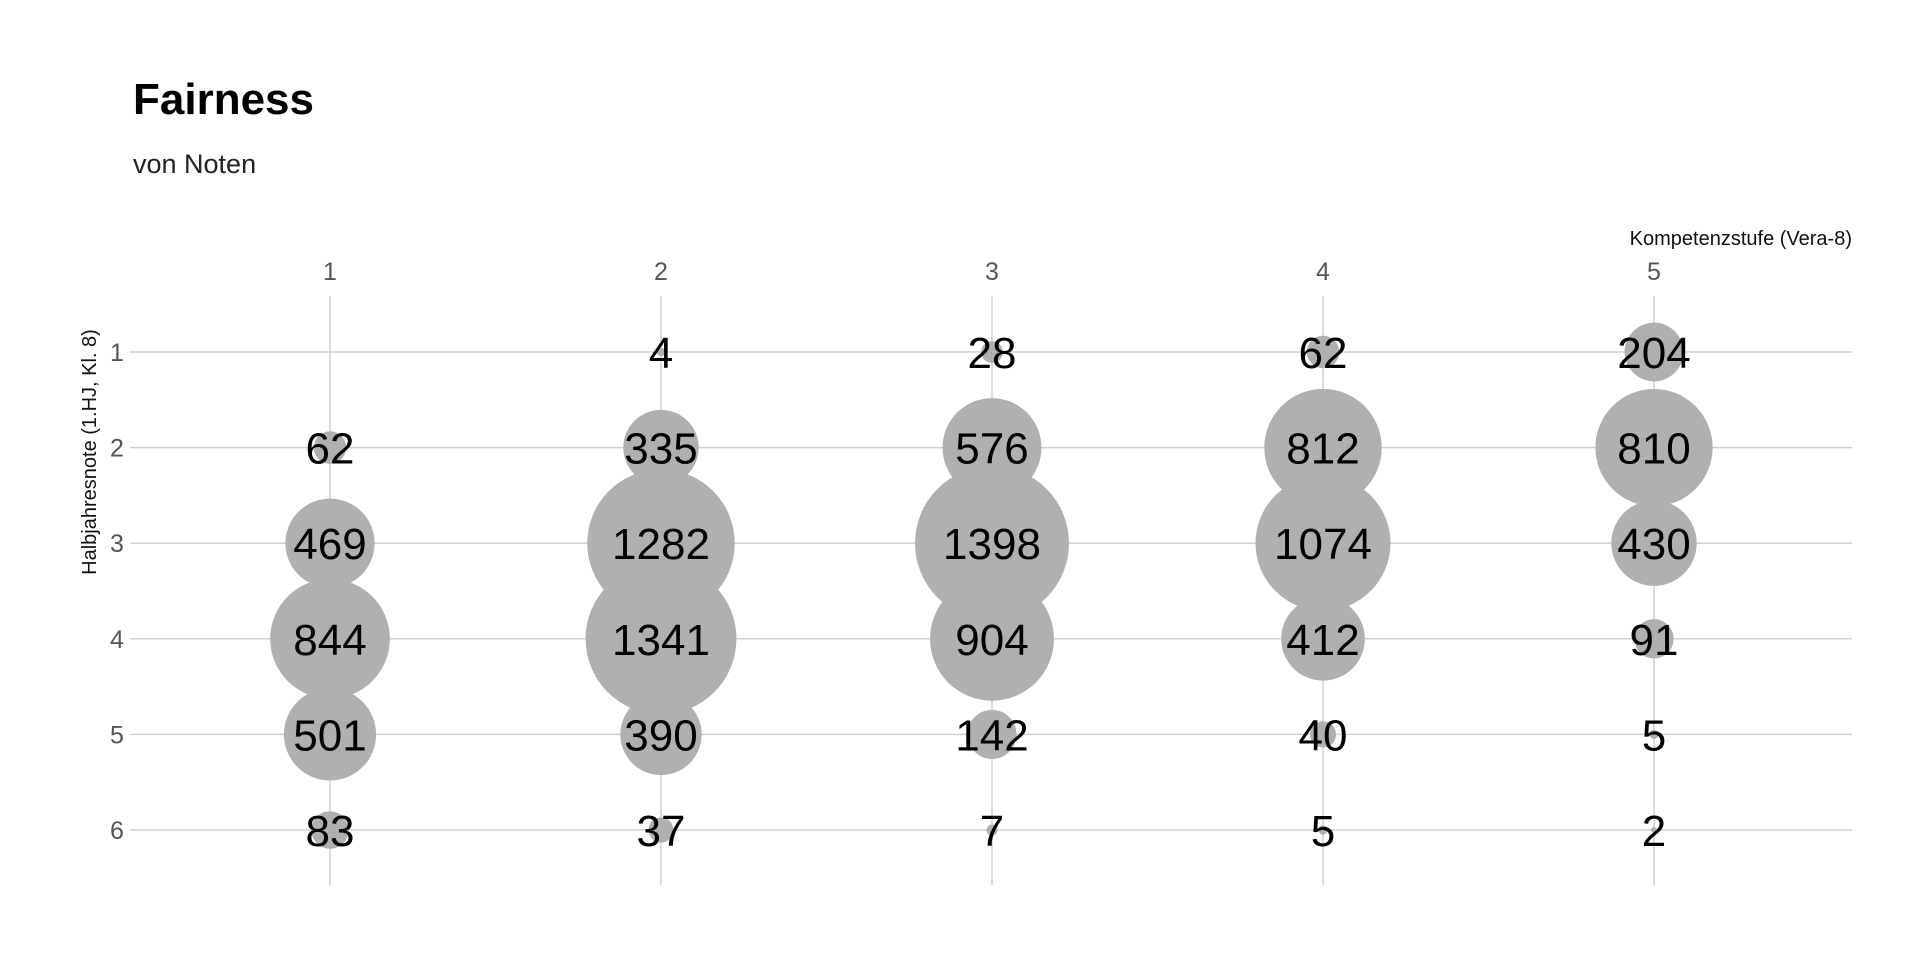 This screenshot has height=960, width=1920. Describe the element at coordinates (661, 544) in the screenshot. I see `data-label: 1282` at that location.